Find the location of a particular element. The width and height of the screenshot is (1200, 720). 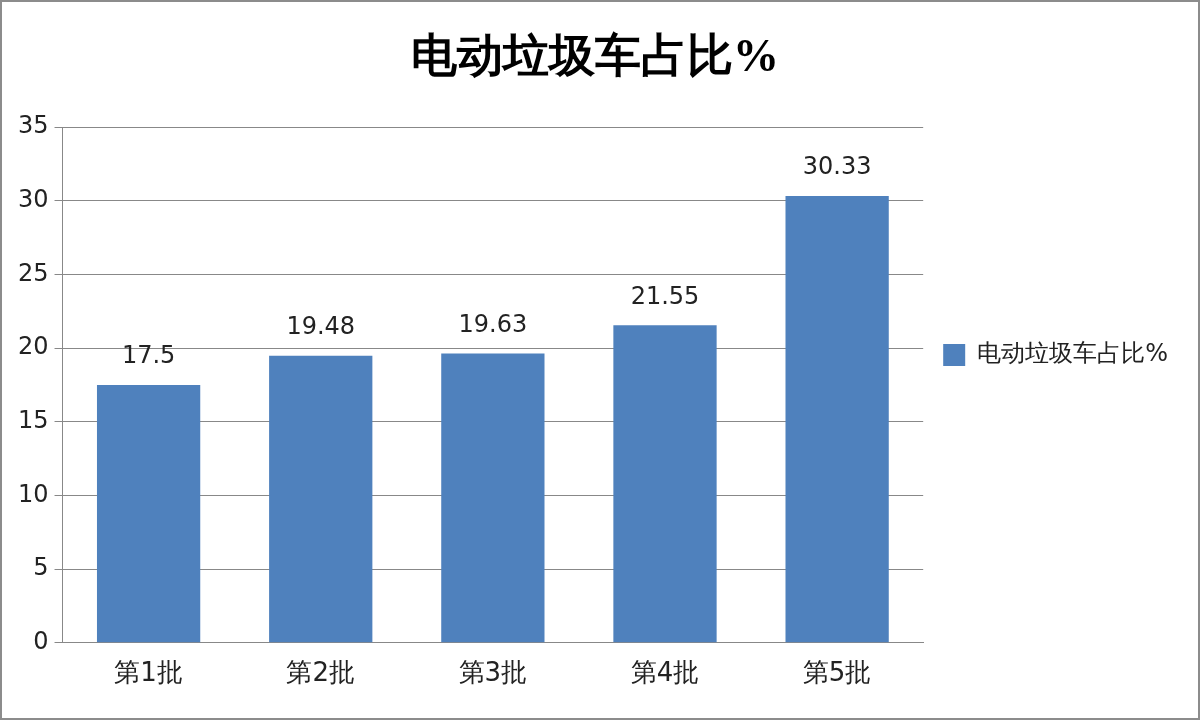

data-label: 30.33 is located at coordinates (837, 166).